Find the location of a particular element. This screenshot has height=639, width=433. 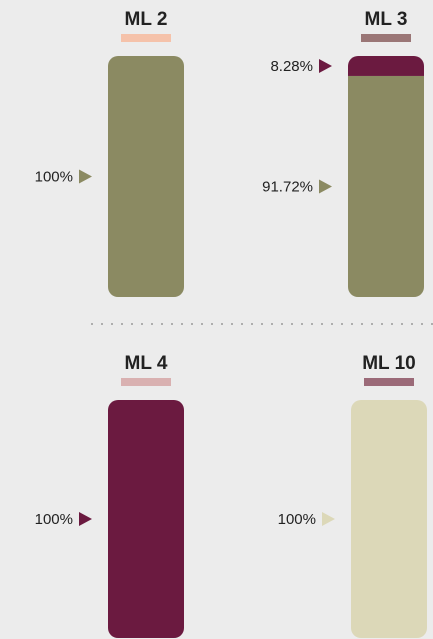

panel-title: ML 3 is located at coordinates (386, 19).